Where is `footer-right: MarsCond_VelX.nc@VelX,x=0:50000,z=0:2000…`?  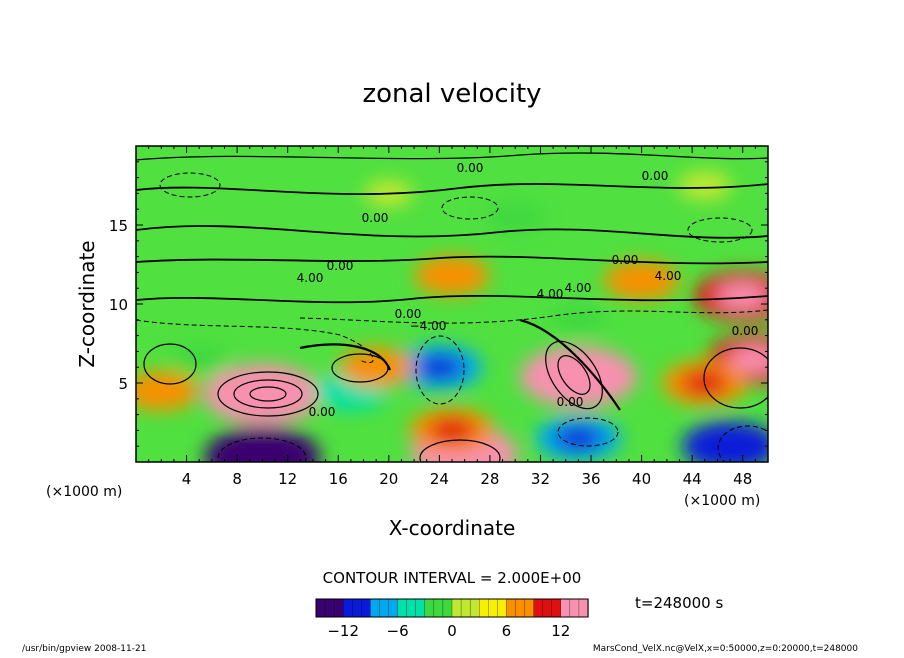
footer-right: MarsCond_VelX.nc@VelX,x=0:50000,z=0:2000… is located at coordinates (725, 649).